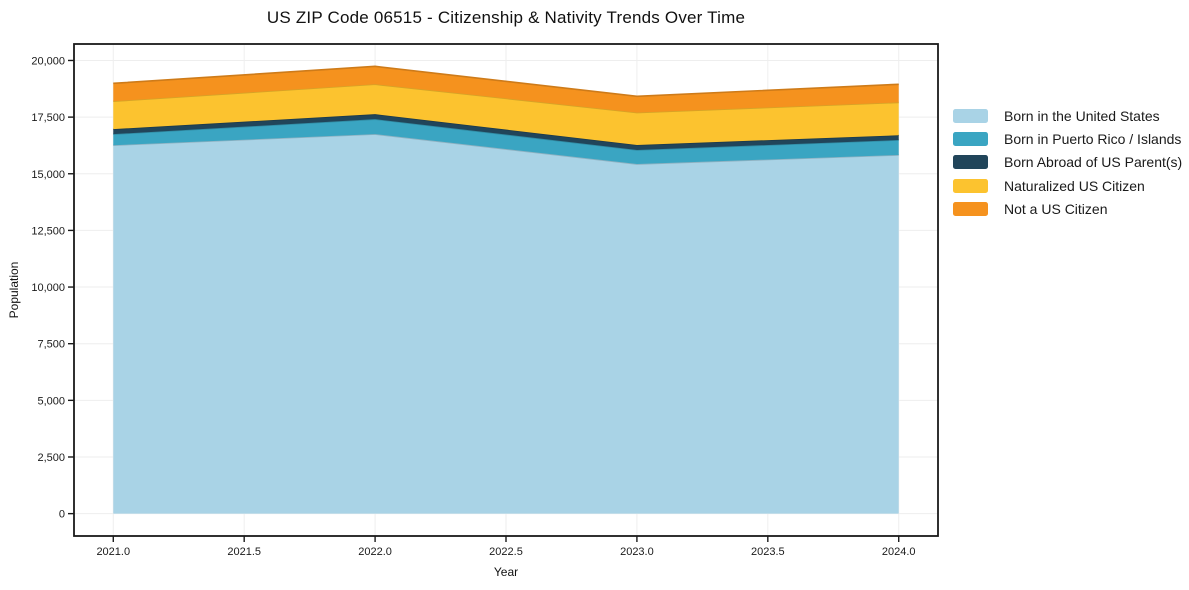 This screenshot has width=1189, height=590. What do you see at coordinates (51, 401) in the screenshot?
I see `y-tick-label: 5,000` at bounding box center [51, 401].